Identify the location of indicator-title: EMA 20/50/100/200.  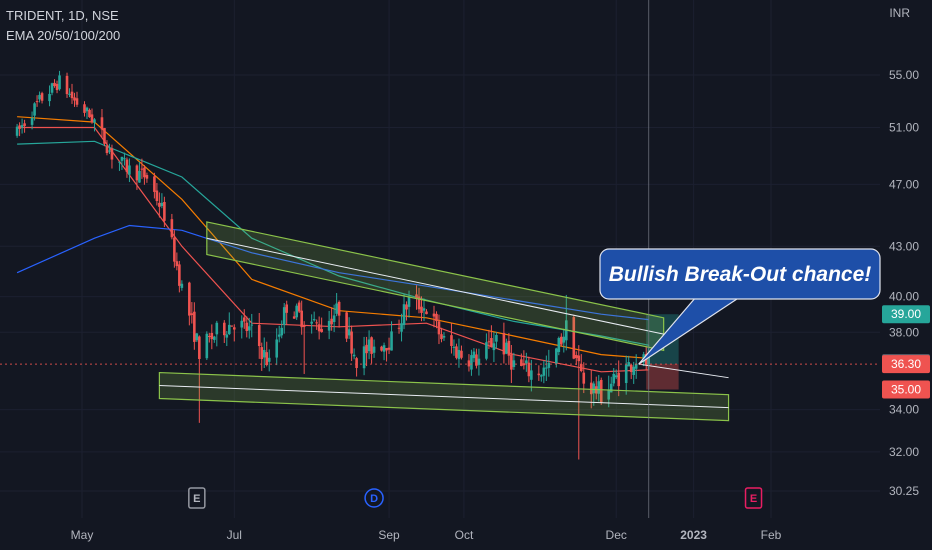
(63, 35).